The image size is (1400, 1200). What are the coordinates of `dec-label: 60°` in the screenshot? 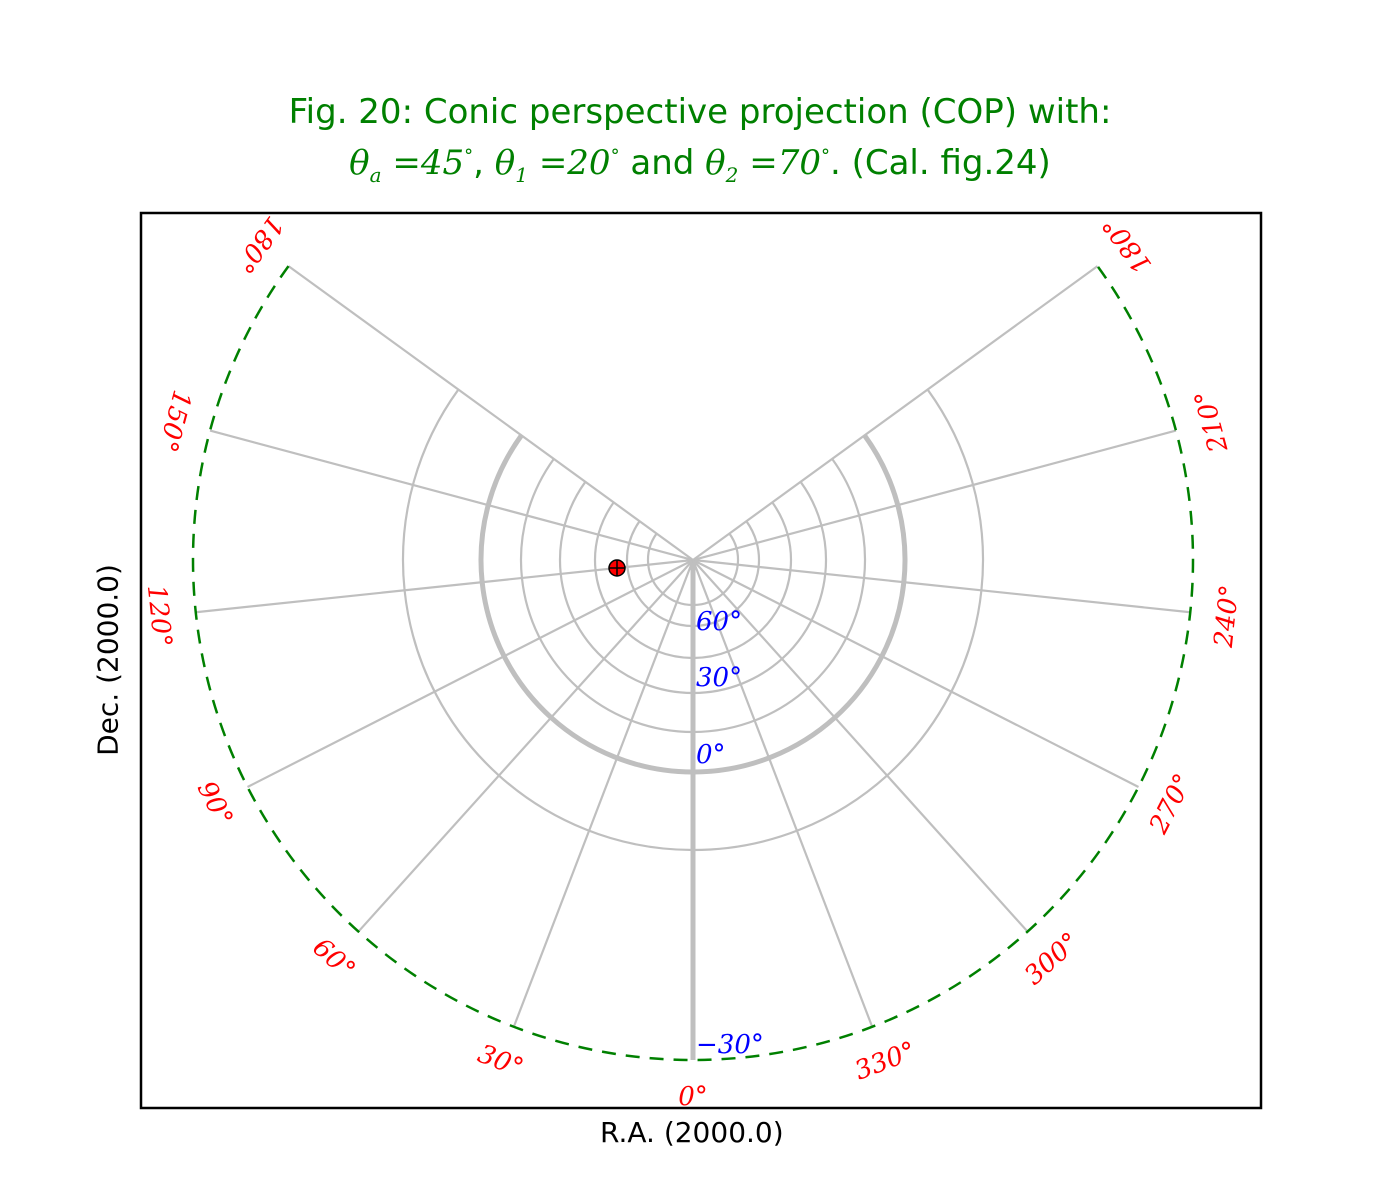 It's located at (719, 622).